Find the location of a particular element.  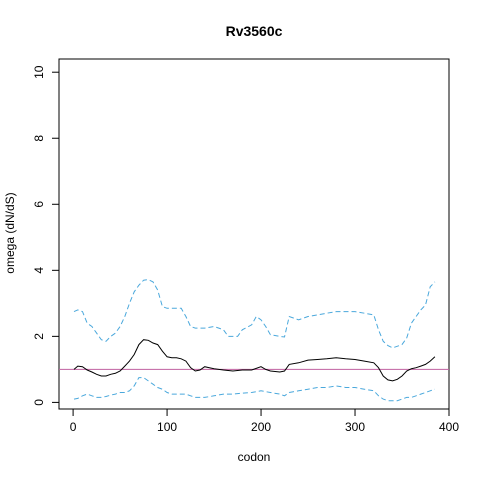

x-tick-label: 200 is located at coordinates (261, 427).